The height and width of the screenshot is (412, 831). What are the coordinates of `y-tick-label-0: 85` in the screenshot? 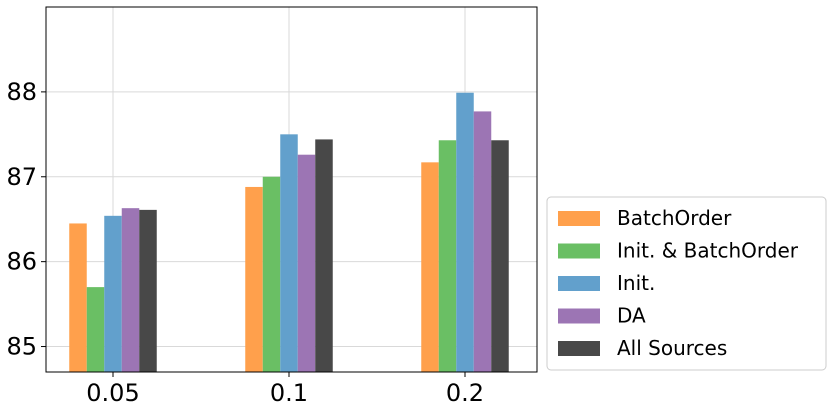 It's located at (21, 347).